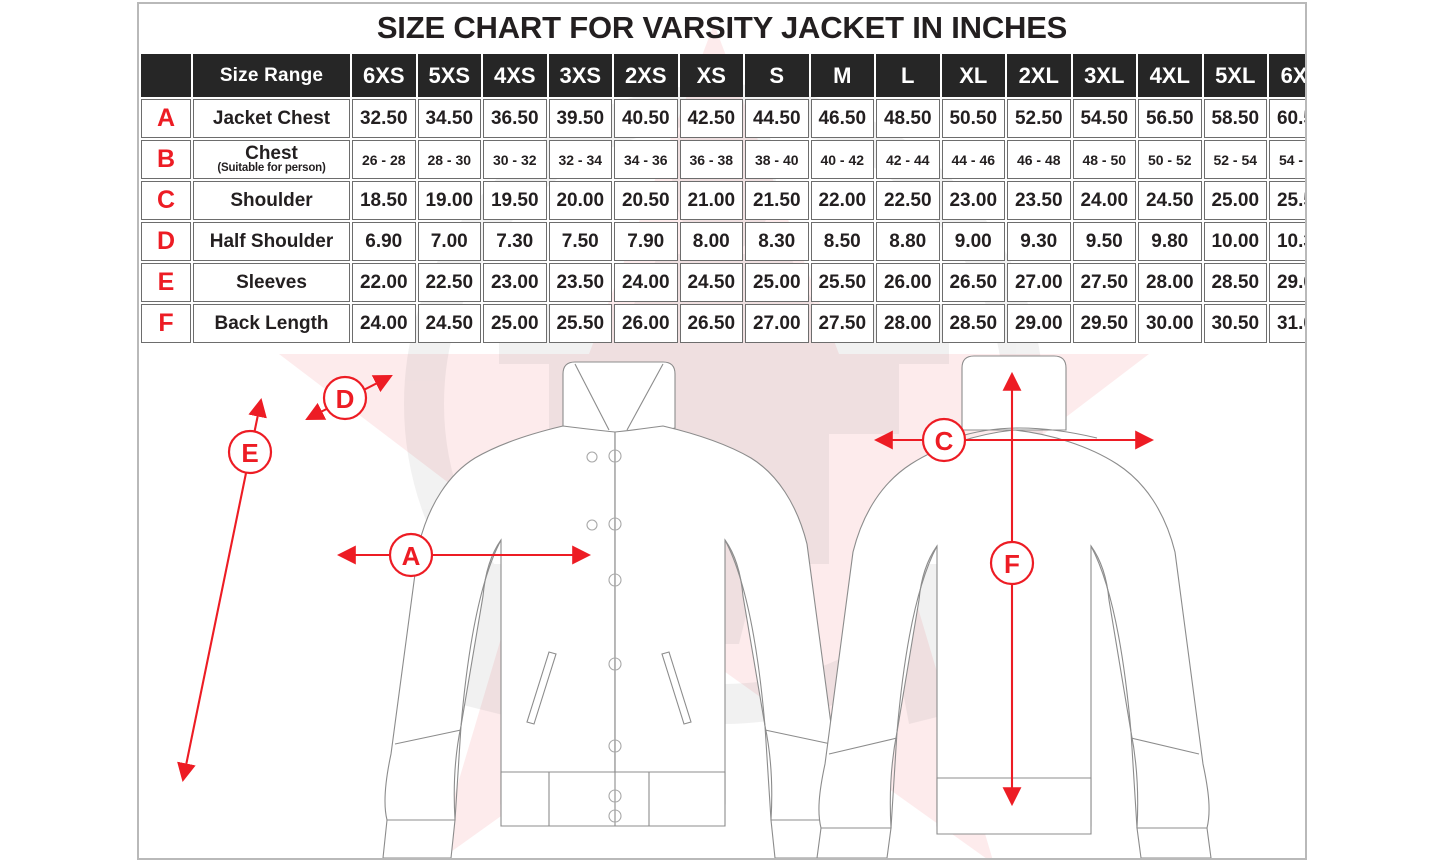  Describe the element at coordinates (449, 323) in the screenshot. I see `cell-f-5xs: 24.50` at that location.